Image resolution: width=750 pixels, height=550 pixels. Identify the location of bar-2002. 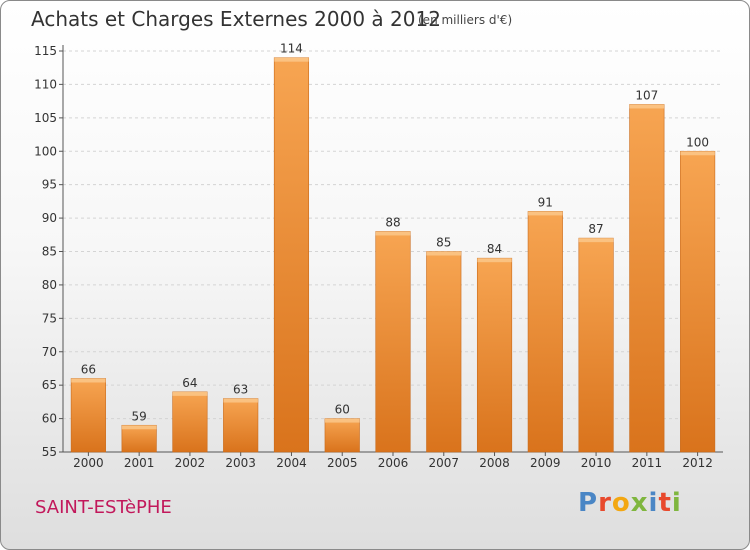
(190, 422).